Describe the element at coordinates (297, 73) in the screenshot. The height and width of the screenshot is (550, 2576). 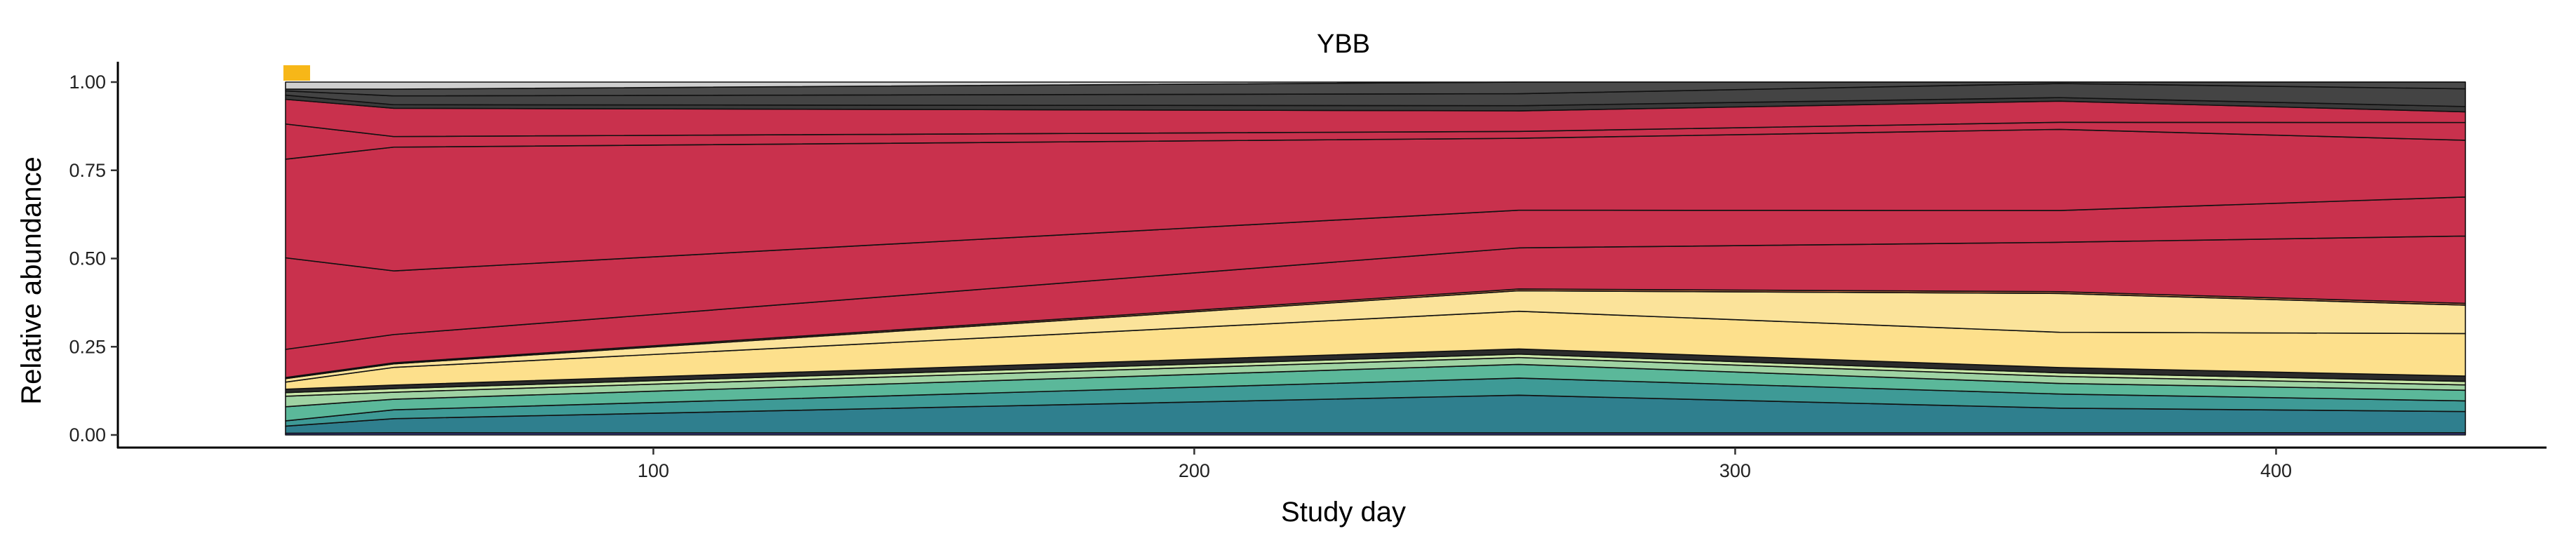
I see `sample-marker` at that location.